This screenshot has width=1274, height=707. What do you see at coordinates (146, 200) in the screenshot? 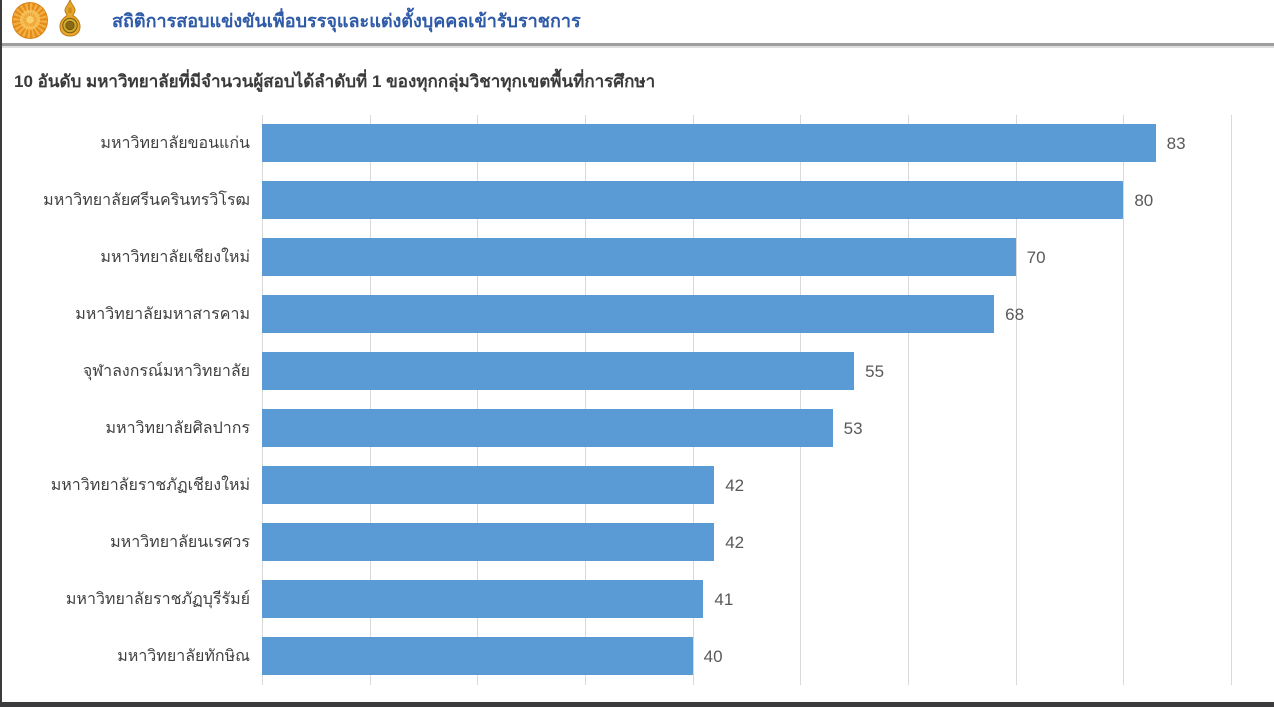
I see `category-label: มหาวิทยาลัยศรีนครินทรวิโรฒ` at bounding box center [146, 200].